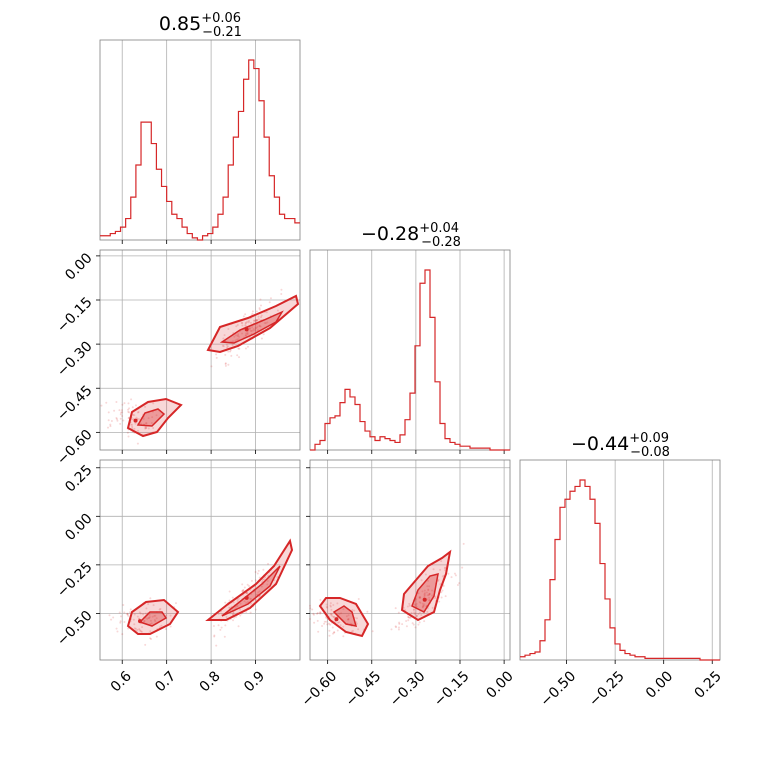  What do you see at coordinates (390, 234) in the screenshot?
I see `title-param-2-median: −0.28` at bounding box center [390, 234].